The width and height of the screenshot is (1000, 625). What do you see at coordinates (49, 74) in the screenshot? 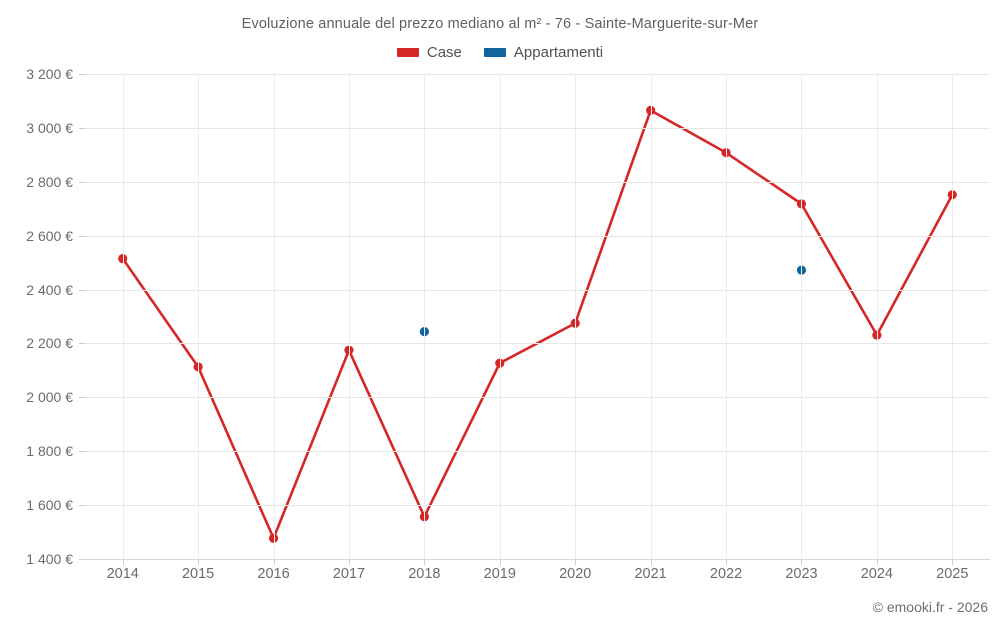
I see `y-axis-label: 3 200 €` at bounding box center [49, 74].